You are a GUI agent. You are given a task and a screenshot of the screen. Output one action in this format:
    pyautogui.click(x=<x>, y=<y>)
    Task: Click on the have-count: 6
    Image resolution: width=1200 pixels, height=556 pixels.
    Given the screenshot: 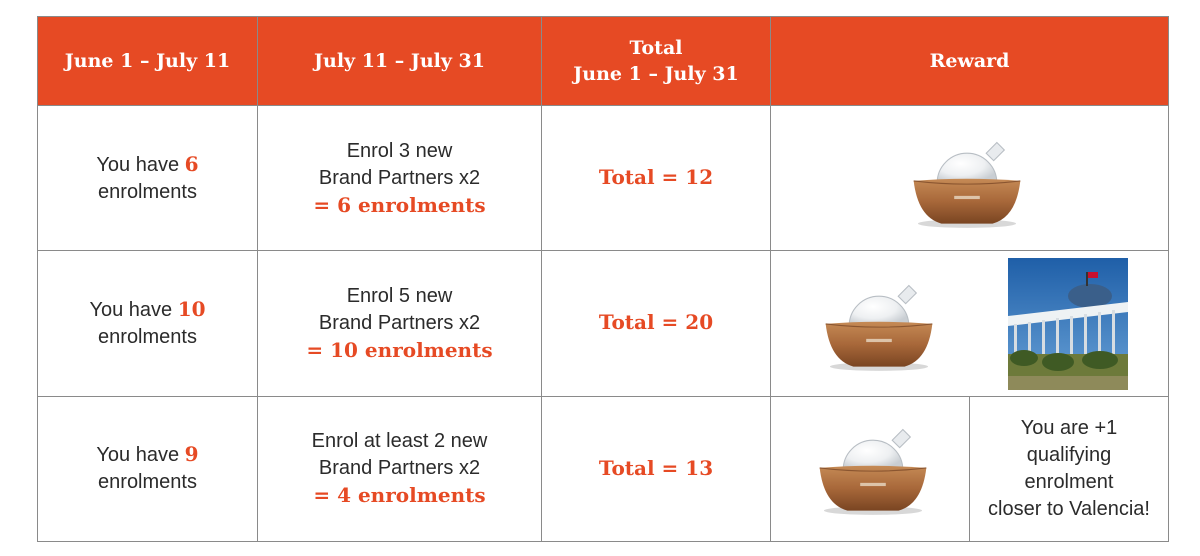 What is the action you would take?
    pyautogui.click(x=191, y=163)
    